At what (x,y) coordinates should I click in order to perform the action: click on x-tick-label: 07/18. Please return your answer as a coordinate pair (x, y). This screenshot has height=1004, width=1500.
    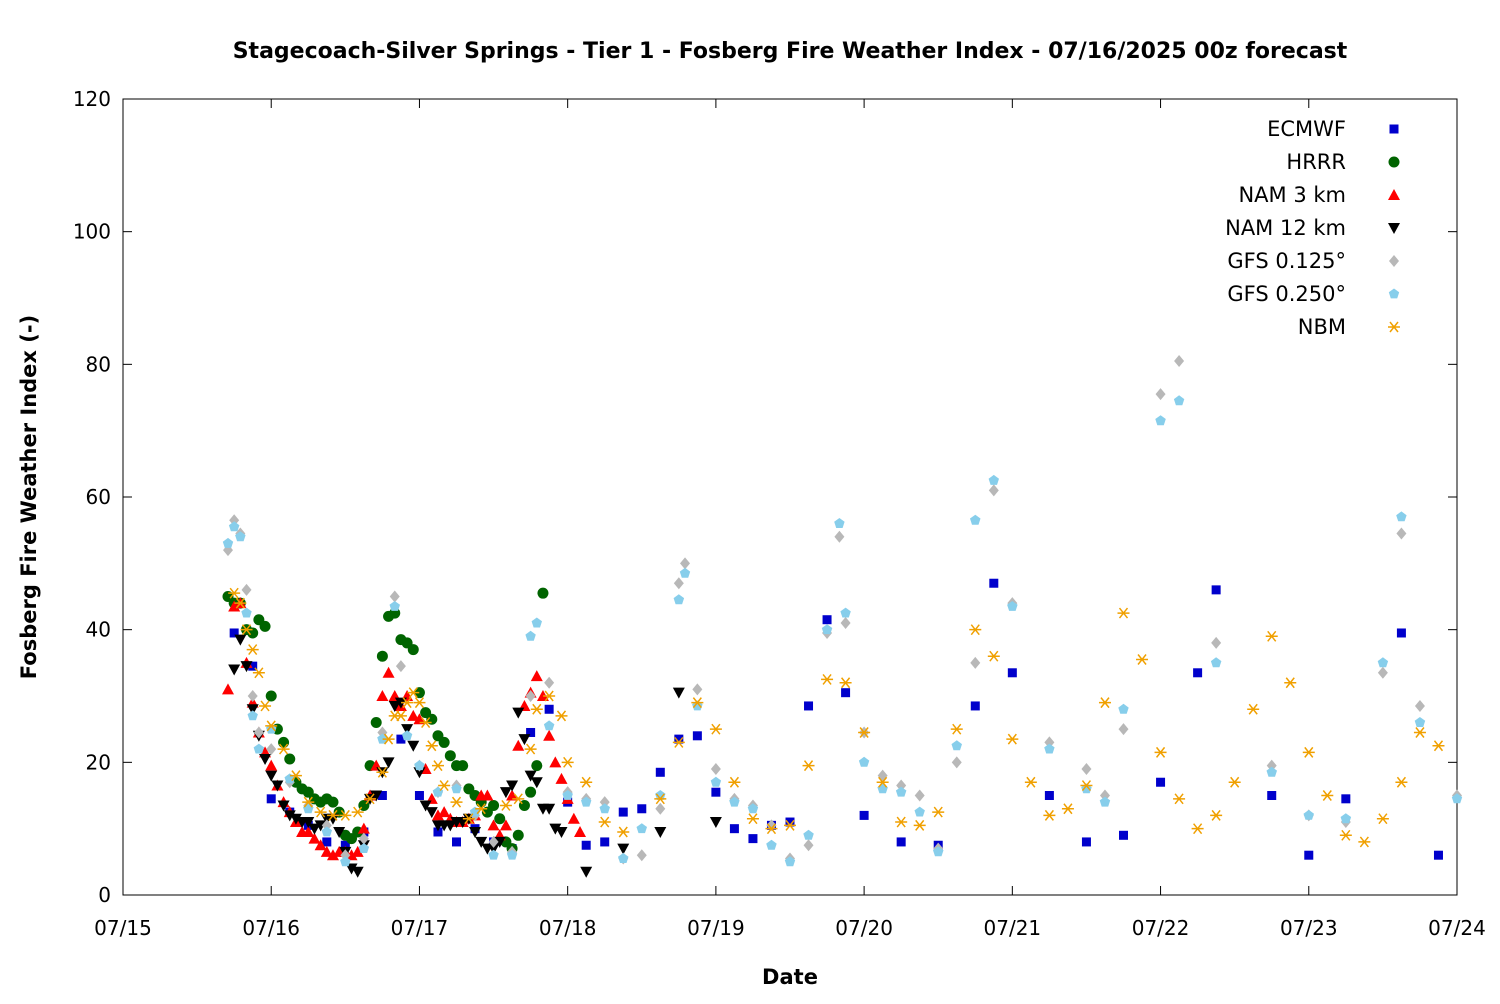
    Looking at the image, I should click on (568, 928).